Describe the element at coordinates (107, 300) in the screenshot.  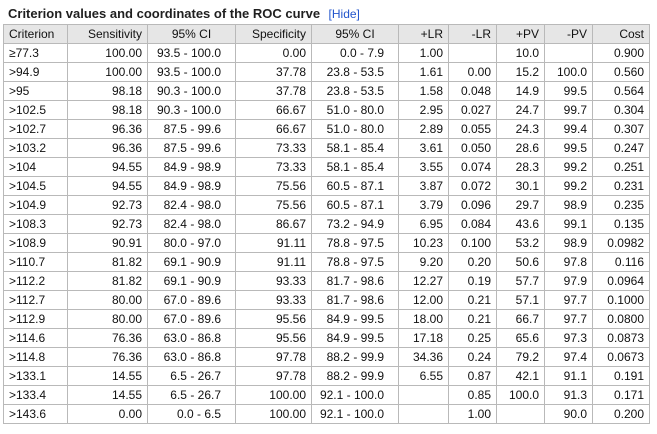
I see `cell-sensitivity: 80.00` at that location.